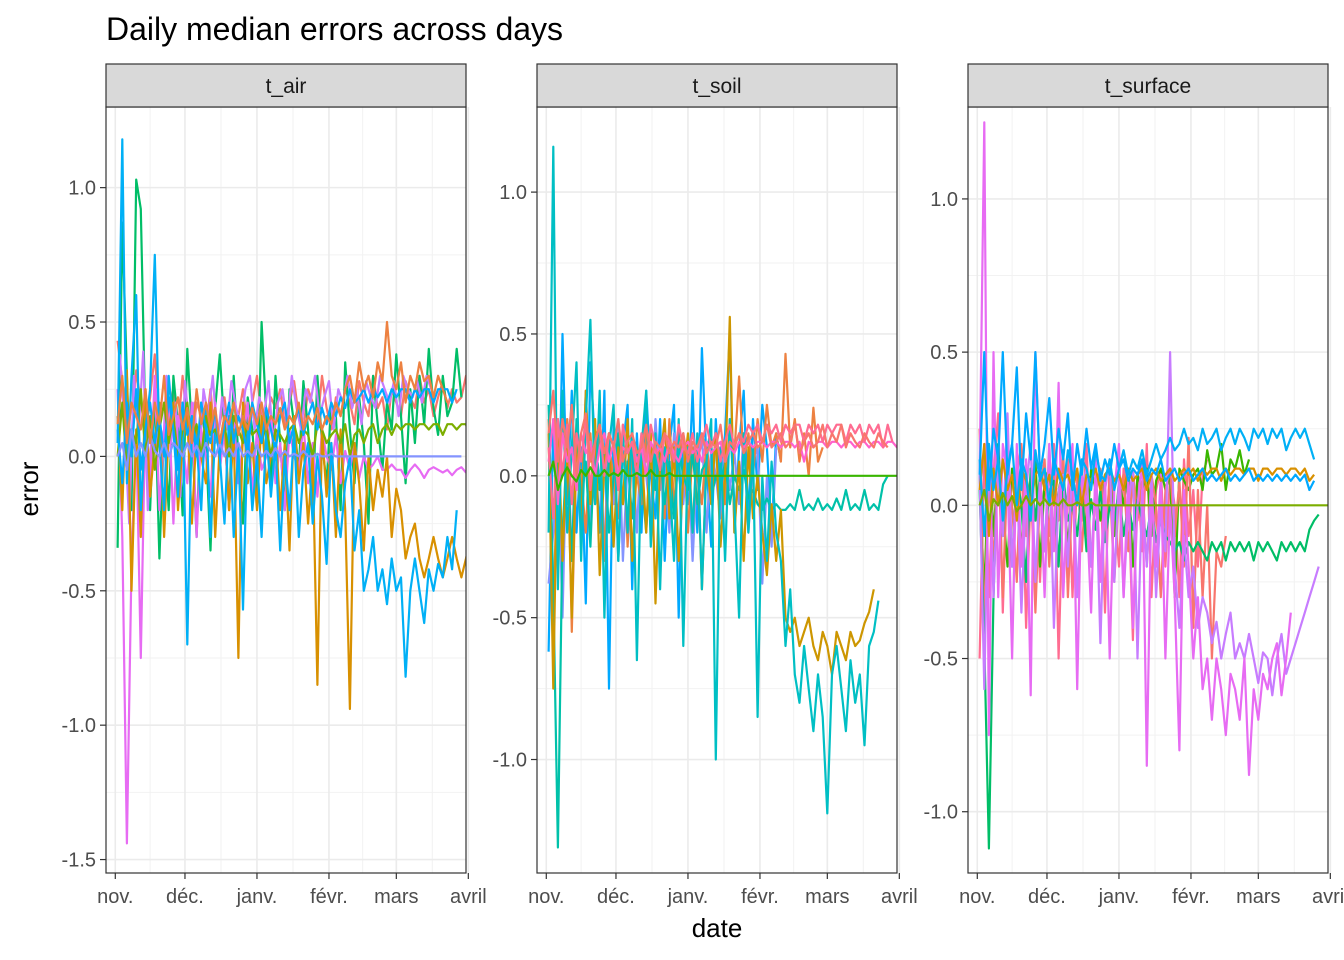 The image size is (1344, 960). Describe the element at coordinates (334, 29) in the screenshot. I see `chart-title: Daily median errors across days` at that location.